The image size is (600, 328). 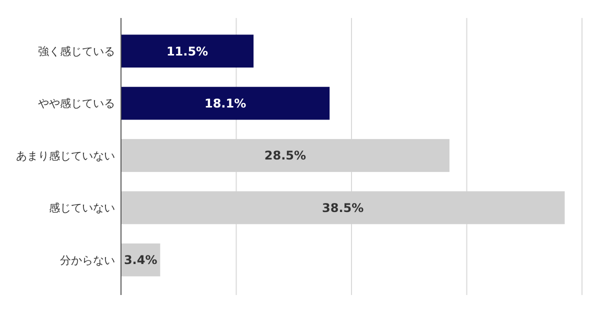 I want to click on data-label: 3.4%, so click(x=141, y=260).